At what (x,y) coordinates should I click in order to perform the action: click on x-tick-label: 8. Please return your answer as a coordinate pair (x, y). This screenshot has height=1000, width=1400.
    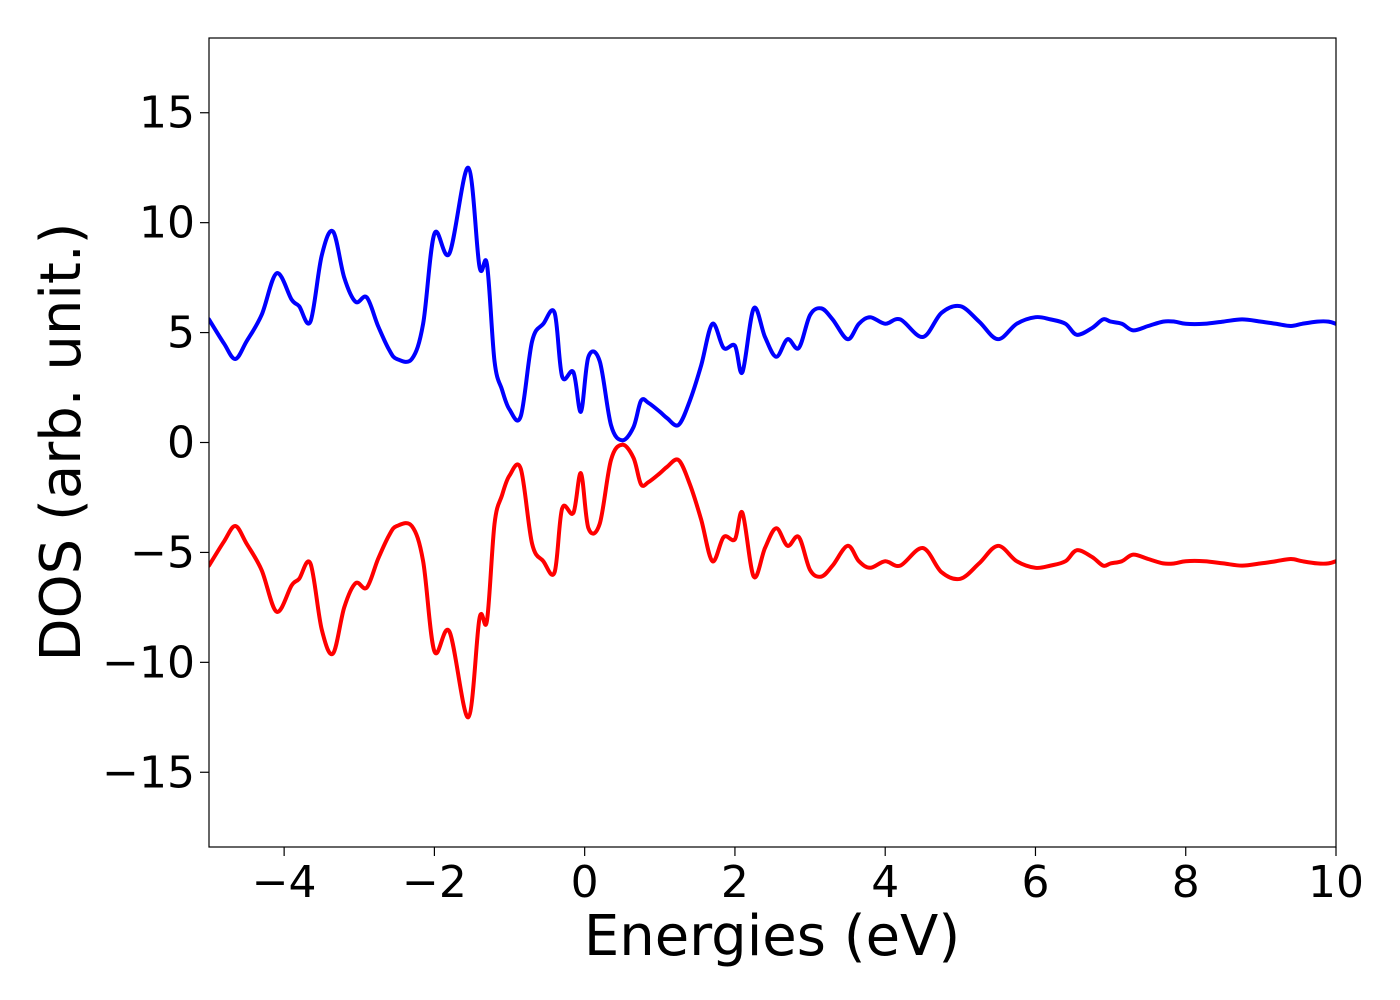
    Looking at the image, I should click on (1186, 882).